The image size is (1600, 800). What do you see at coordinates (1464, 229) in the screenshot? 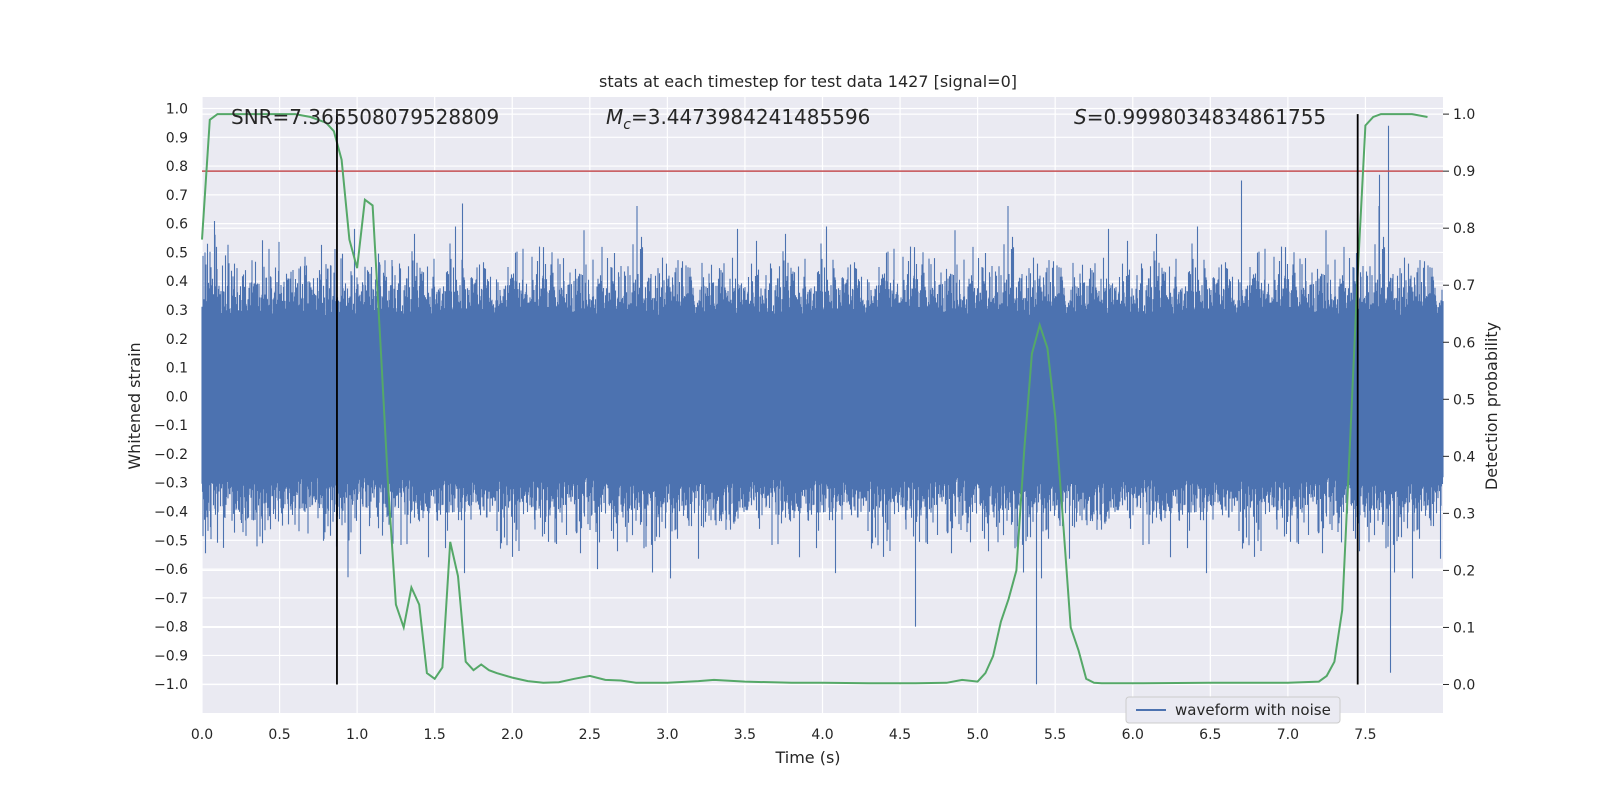
I see `right-tick-label: 0.8` at bounding box center [1464, 229].